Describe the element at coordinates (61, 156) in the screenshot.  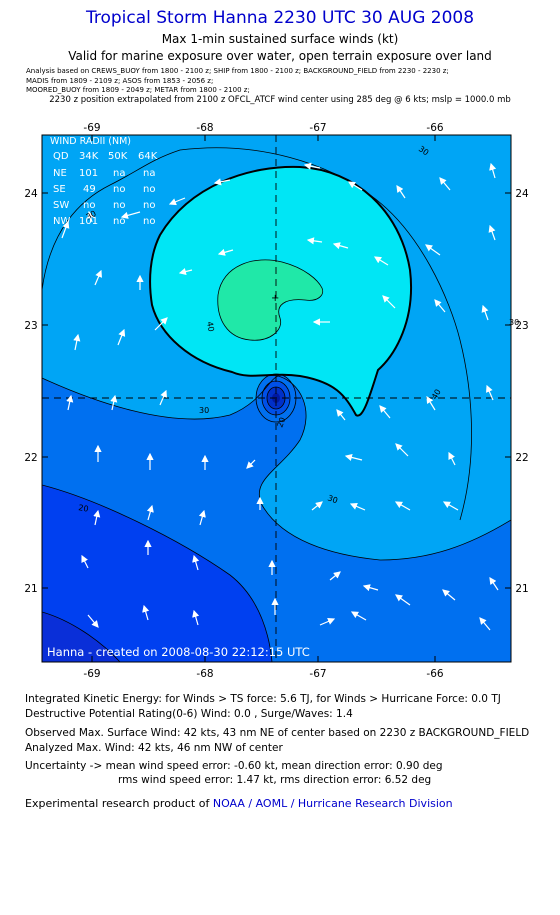
I see `svg-text: QD` at that location.